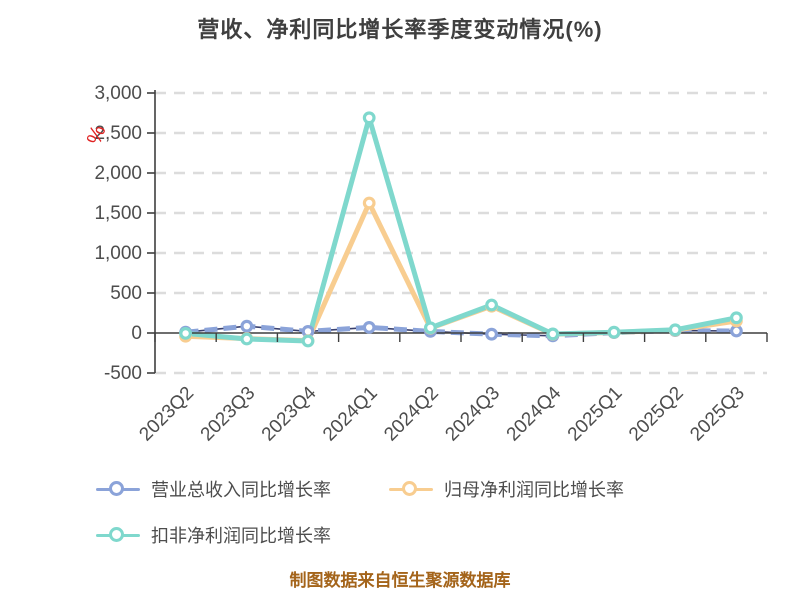 The height and width of the screenshot is (600, 800). Describe the element at coordinates (118, 173) in the screenshot. I see `y-tick-label: 2,000` at that location.